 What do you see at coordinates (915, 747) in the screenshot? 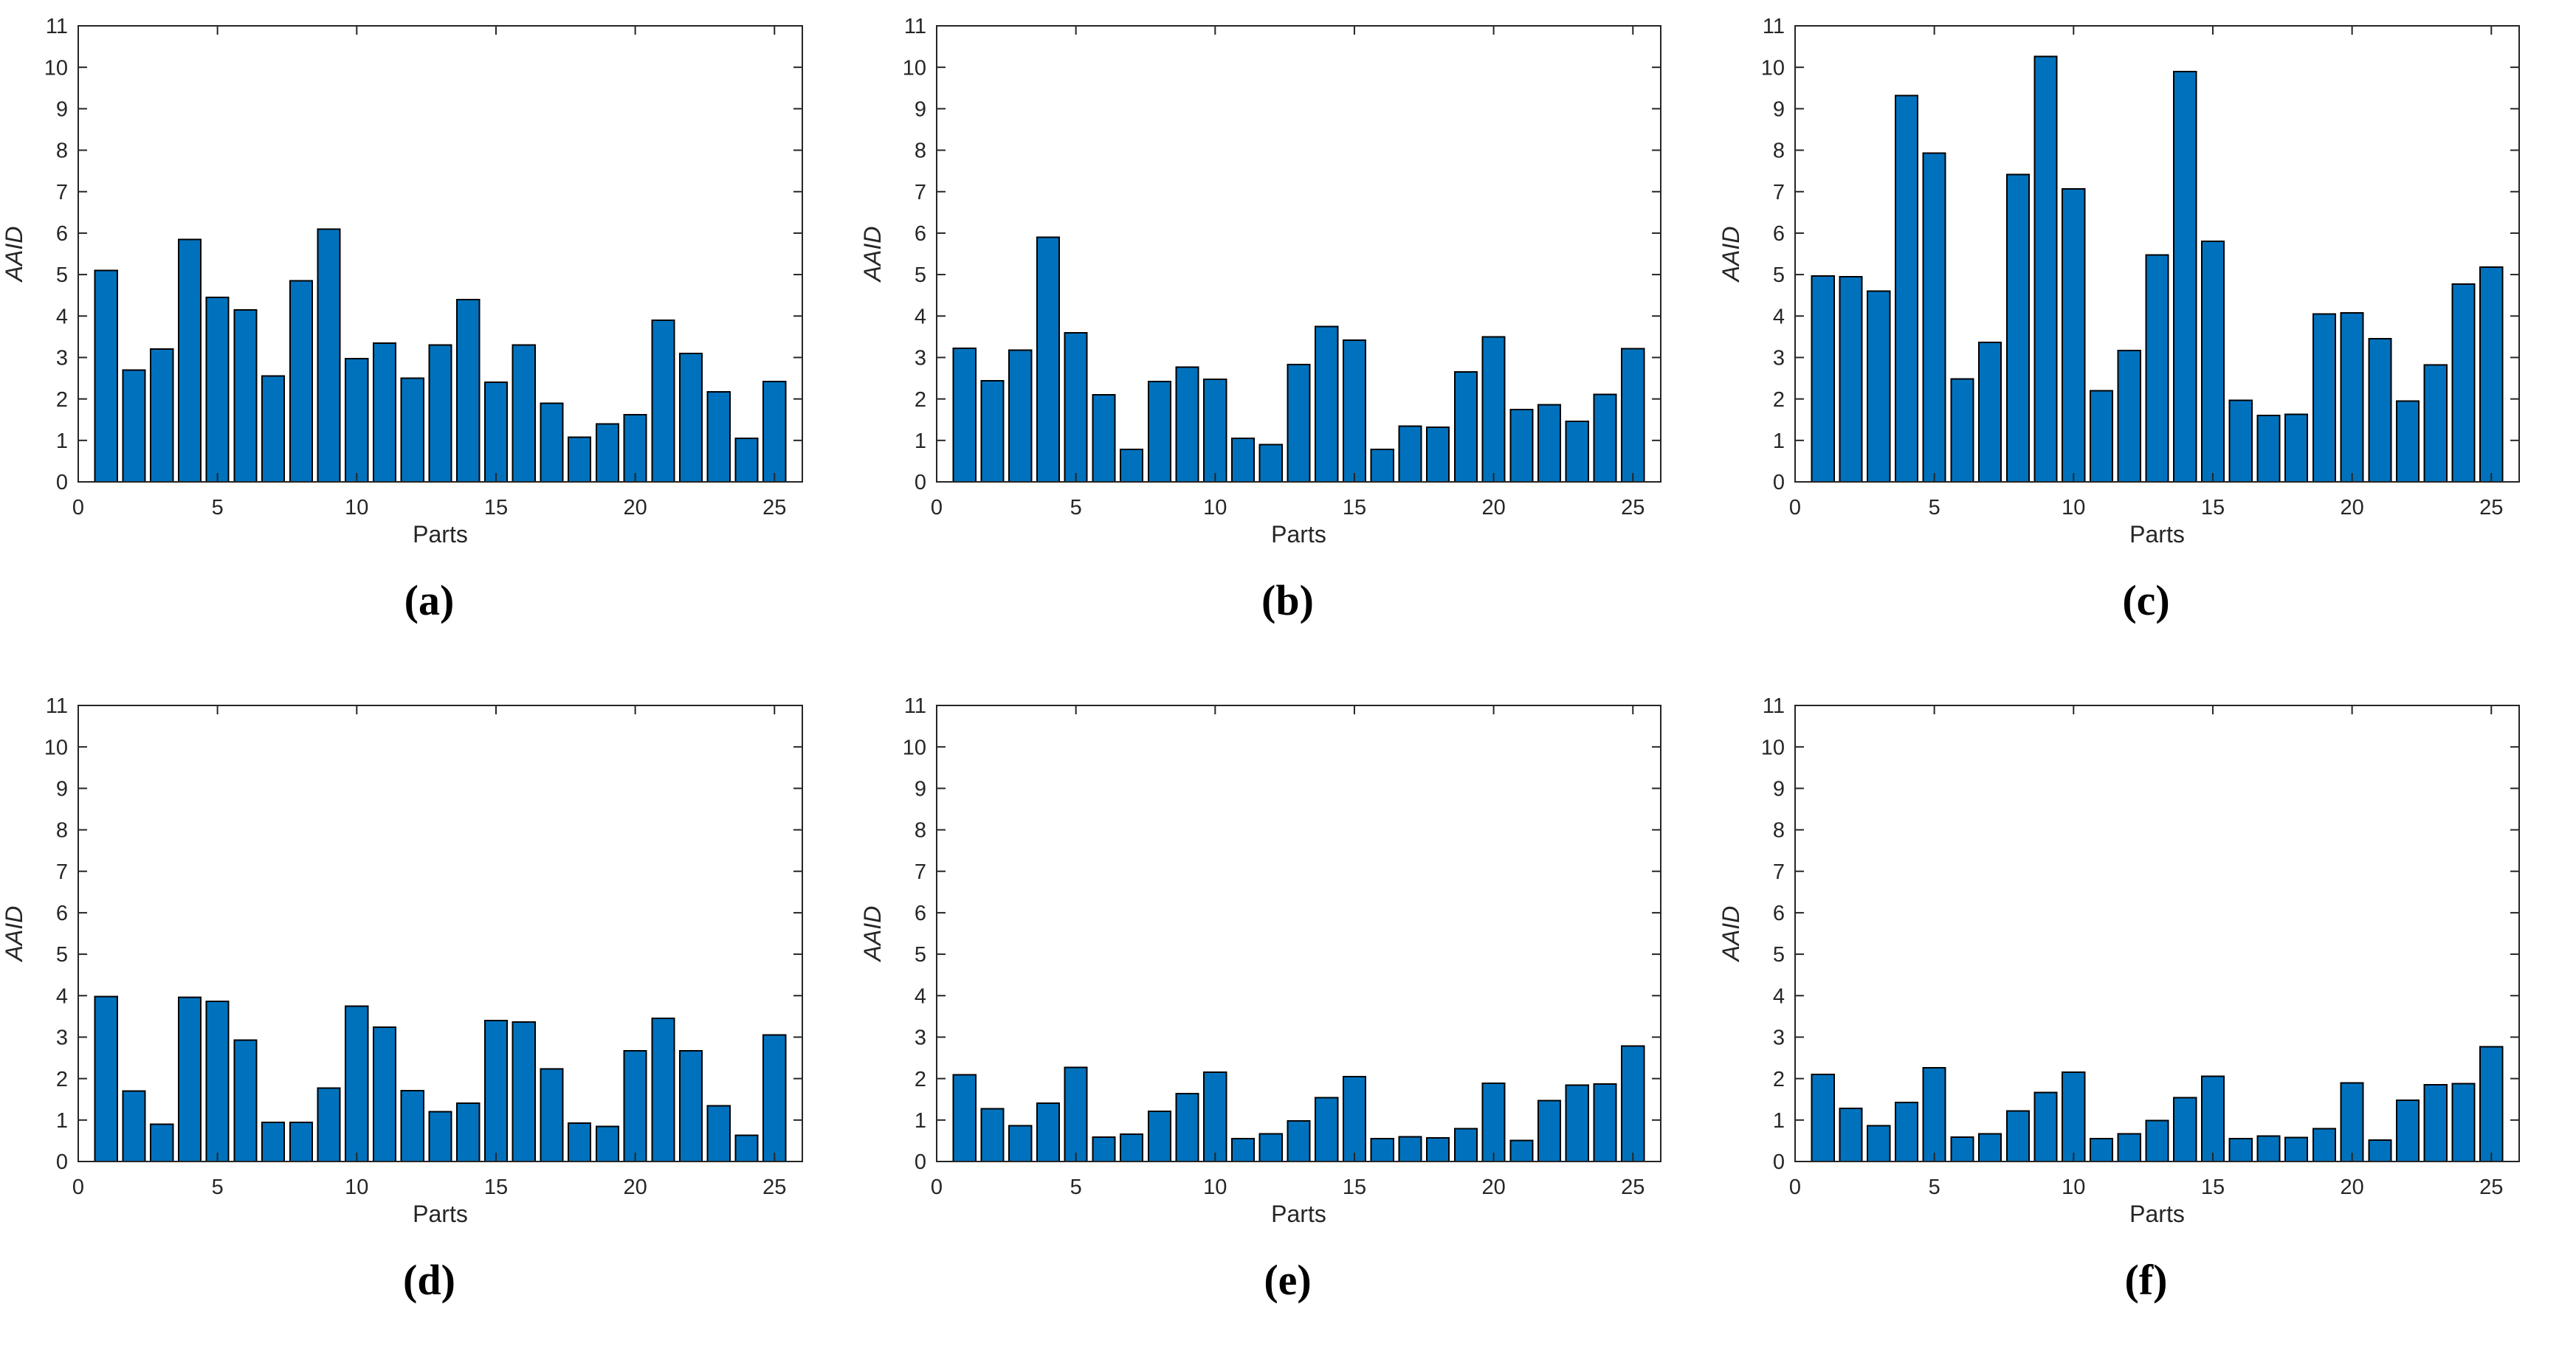
I see `y-tick-label: 10` at bounding box center [915, 747].